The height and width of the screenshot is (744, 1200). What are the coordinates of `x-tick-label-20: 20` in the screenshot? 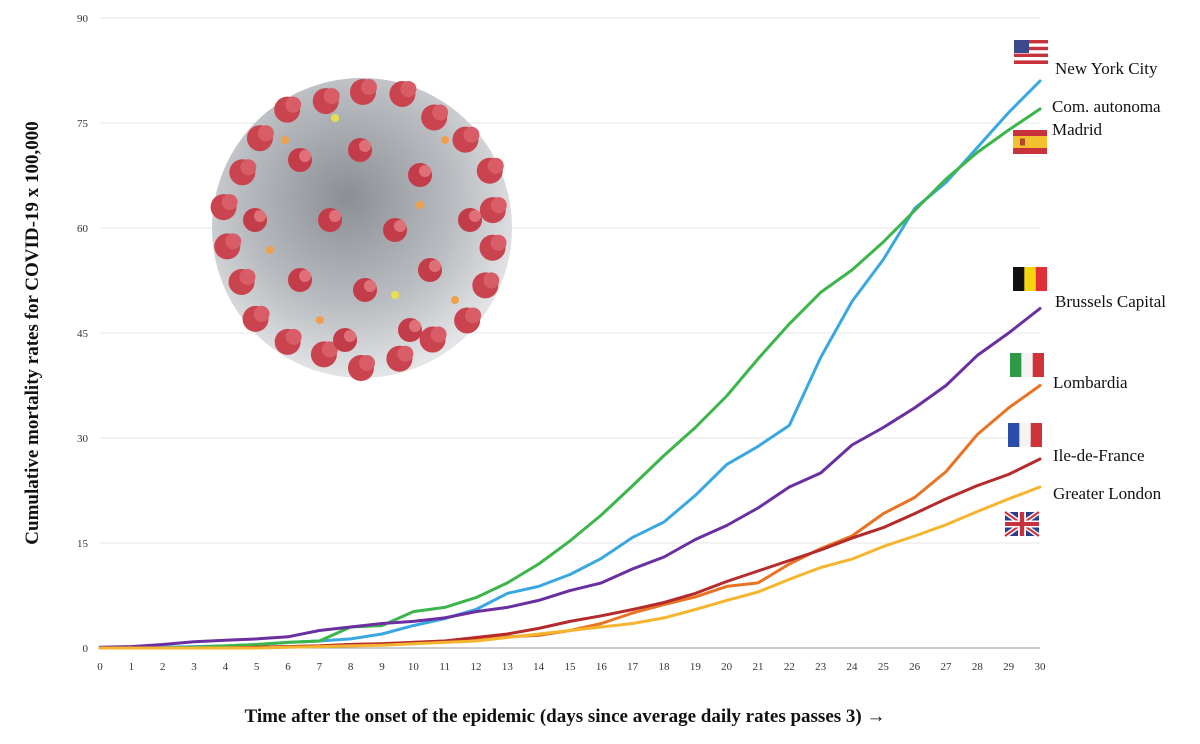 It's located at (727, 667).